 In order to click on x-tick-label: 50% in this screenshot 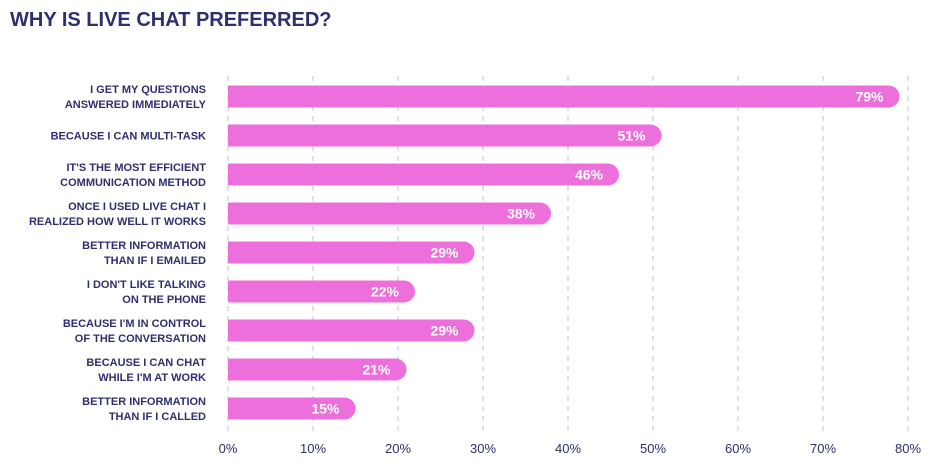, I will do `click(653, 448)`.